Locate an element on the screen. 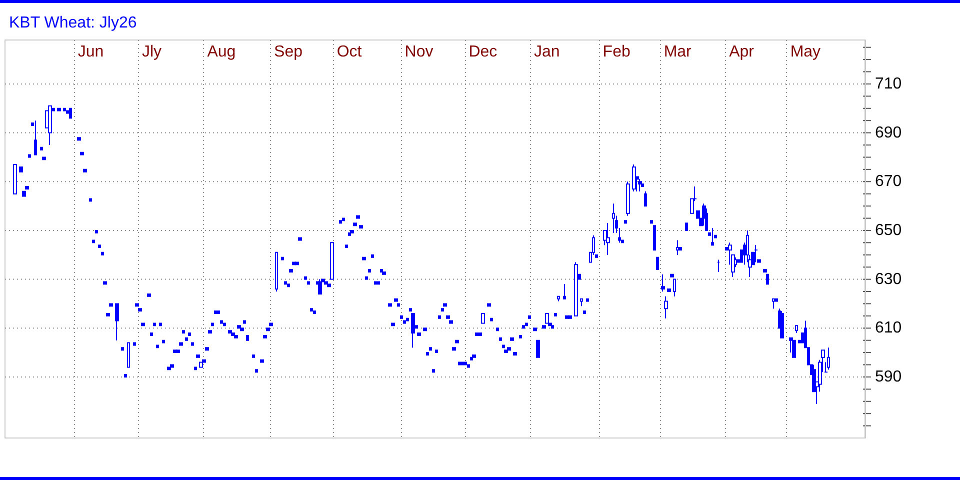  y-tick-label: 710 is located at coordinates (888, 83).